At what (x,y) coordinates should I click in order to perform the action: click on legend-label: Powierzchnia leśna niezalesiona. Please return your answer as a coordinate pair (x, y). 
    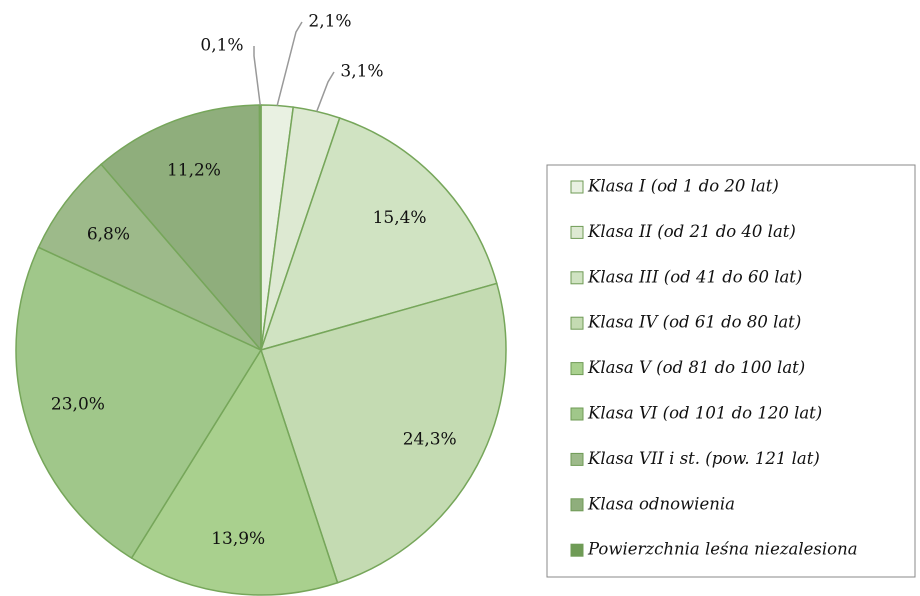
    Looking at the image, I should click on (722, 549).